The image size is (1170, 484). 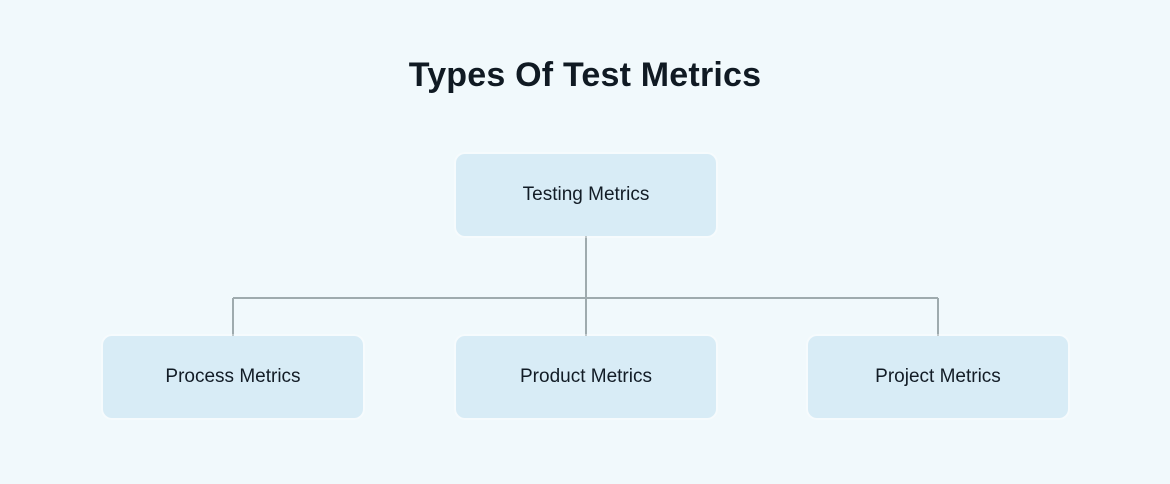 I want to click on node-process-metrics-label: Process Metrics, so click(x=233, y=376).